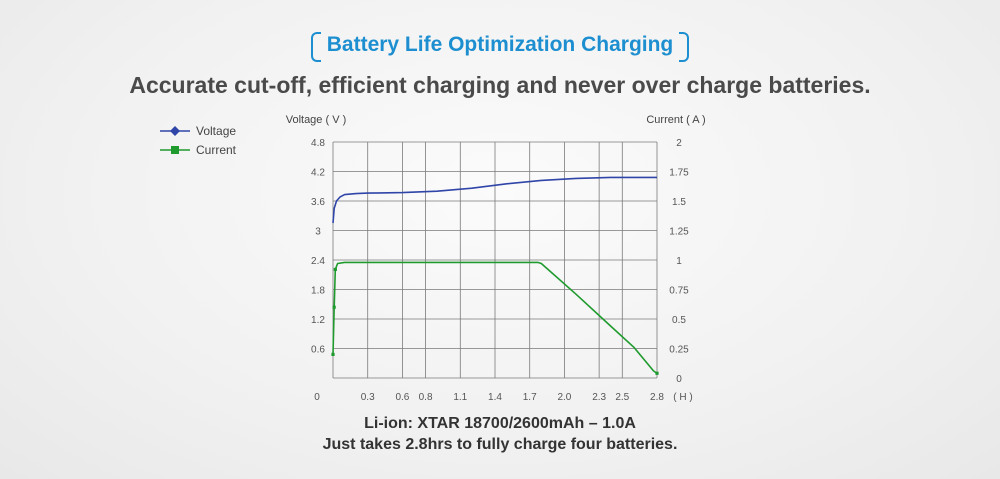 Image resolution: width=1000 pixels, height=479 pixels. What do you see at coordinates (679, 320) in the screenshot?
I see `y-right-tick-label: 0.5` at bounding box center [679, 320].